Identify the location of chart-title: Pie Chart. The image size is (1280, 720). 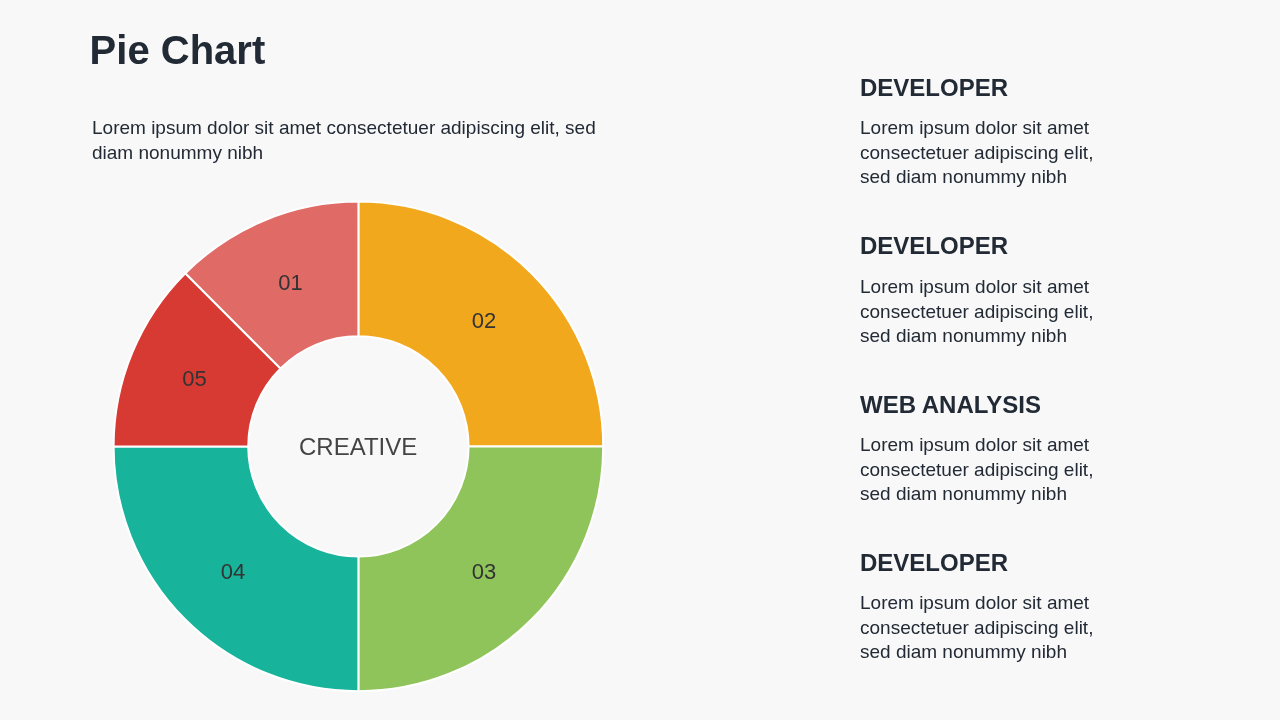
(177, 50).